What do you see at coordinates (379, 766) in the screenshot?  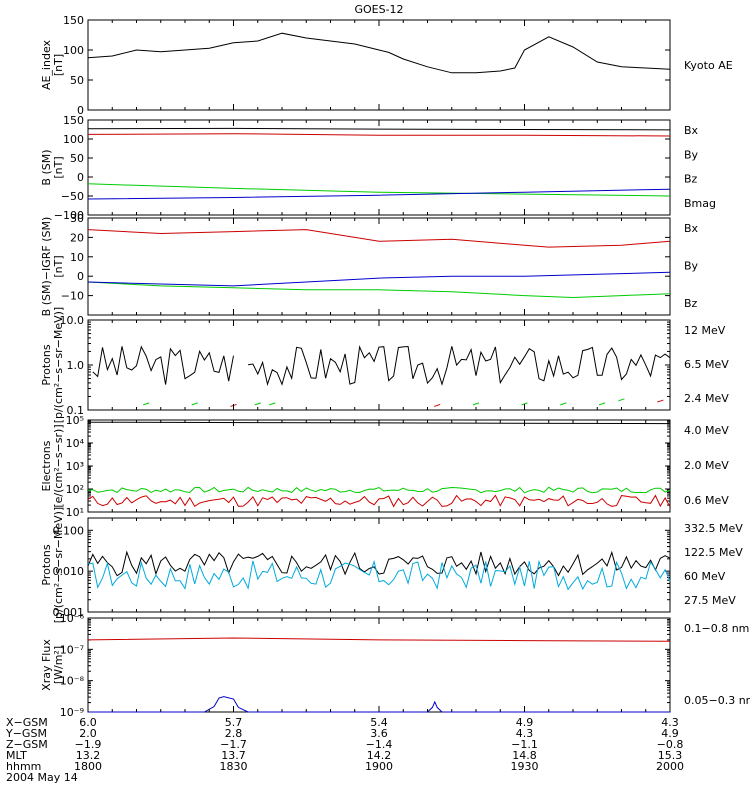 I see `xaxis-value: 1900` at bounding box center [379, 766].